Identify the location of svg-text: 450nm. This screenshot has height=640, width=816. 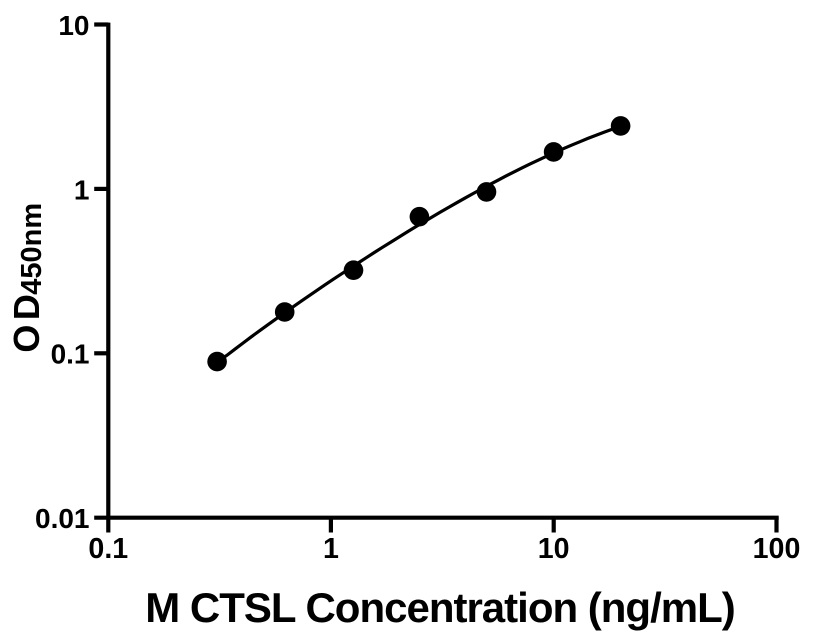
(32, 249).